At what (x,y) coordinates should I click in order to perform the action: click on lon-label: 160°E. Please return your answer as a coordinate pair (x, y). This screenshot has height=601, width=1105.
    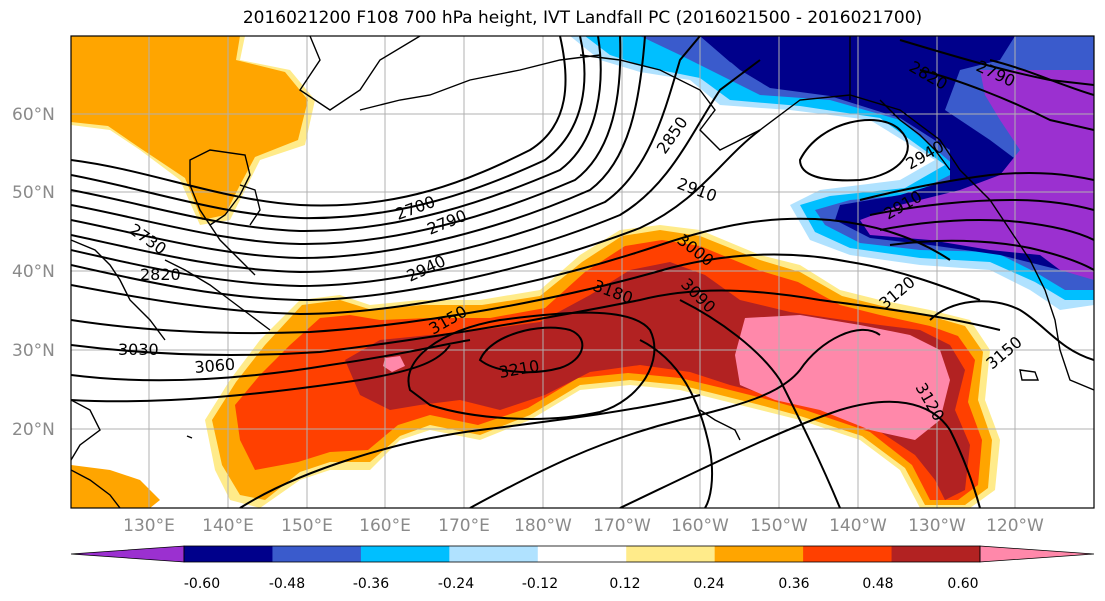
    Looking at the image, I should click on (385, 526).